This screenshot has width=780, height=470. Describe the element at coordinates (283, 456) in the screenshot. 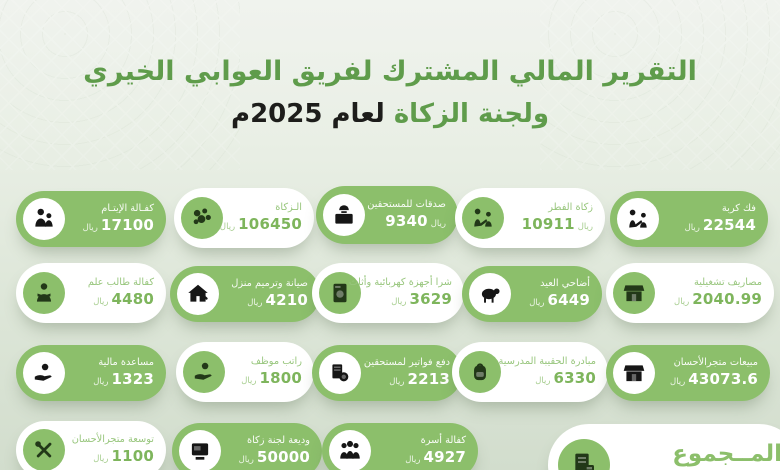

I see `card-value: 50000` at that location.